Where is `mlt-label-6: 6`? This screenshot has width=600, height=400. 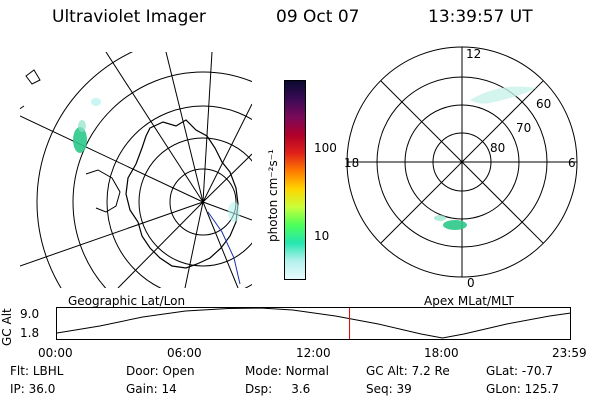
mlt-label-6: 6 is located at coordinates (572, 163).